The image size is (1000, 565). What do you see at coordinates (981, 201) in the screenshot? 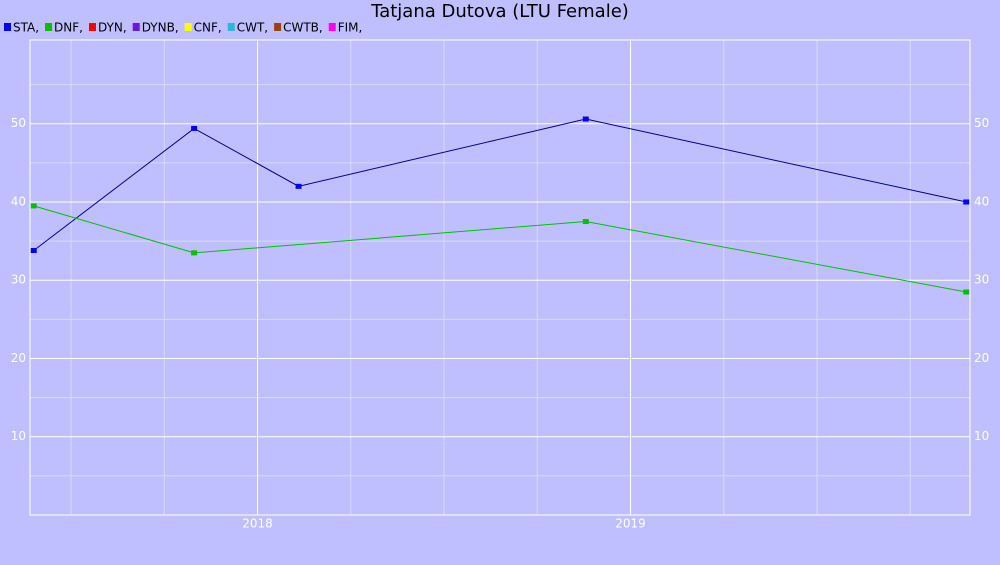
I see `y-tick-label-right: 40` at bounding box center [981, 201].